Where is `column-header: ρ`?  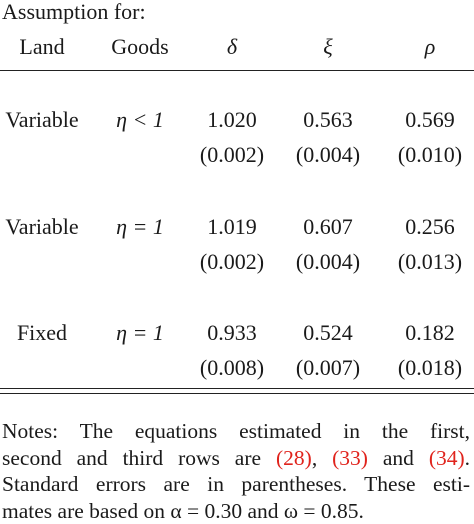
column-header: ρ is located at coordinates (430, 47).